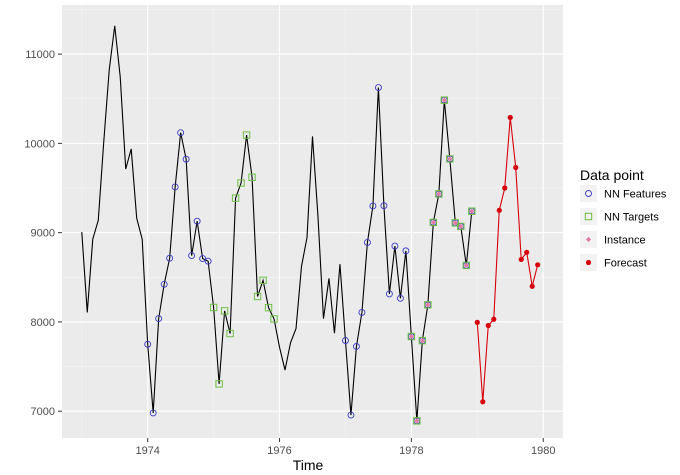  Describe the element at coordinates (147, 451) in the screenshot. I see `x-tick-label: 1974` at that location.